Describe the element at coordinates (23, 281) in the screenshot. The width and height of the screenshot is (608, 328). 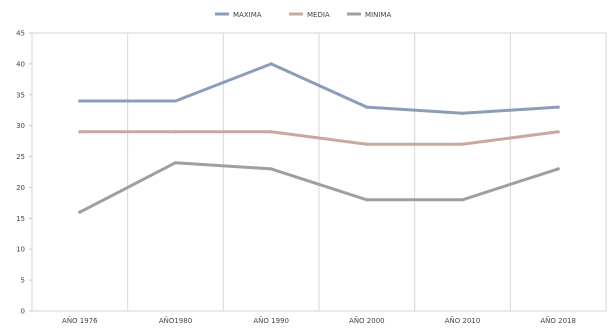
I see `y-tick-label: 5` at that location.